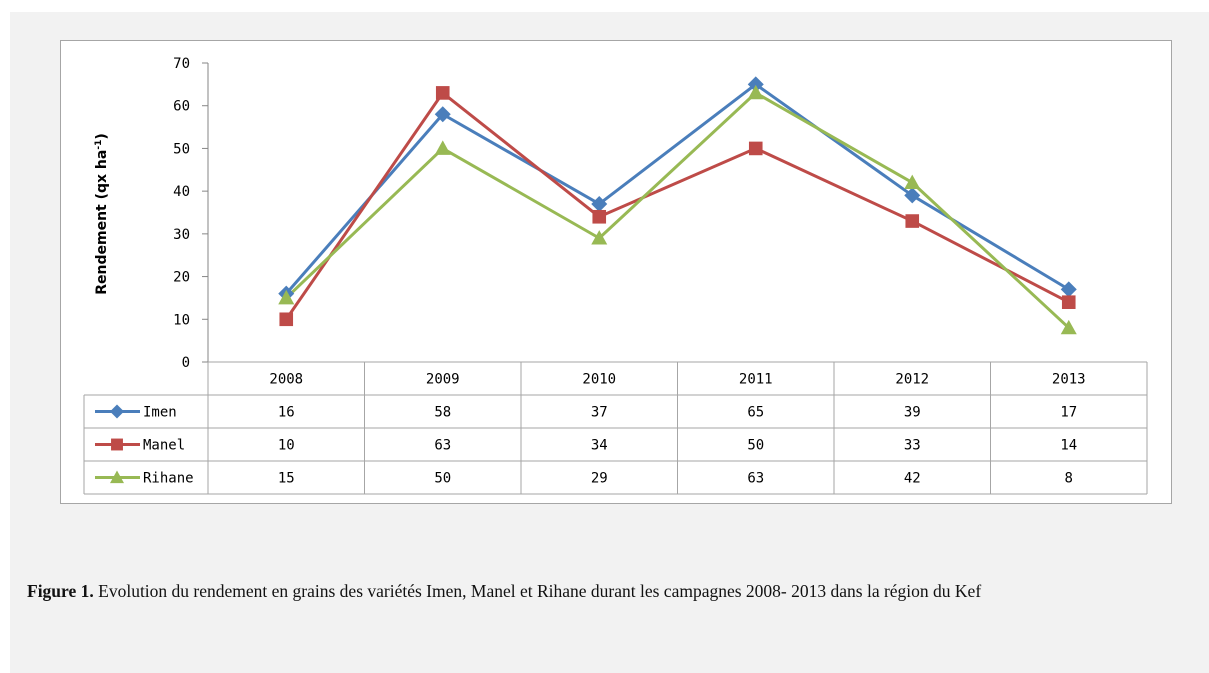 The height and width of the screenshot is (673, 1209). I want to click on y-tick-label: 60, so click(181, 107).